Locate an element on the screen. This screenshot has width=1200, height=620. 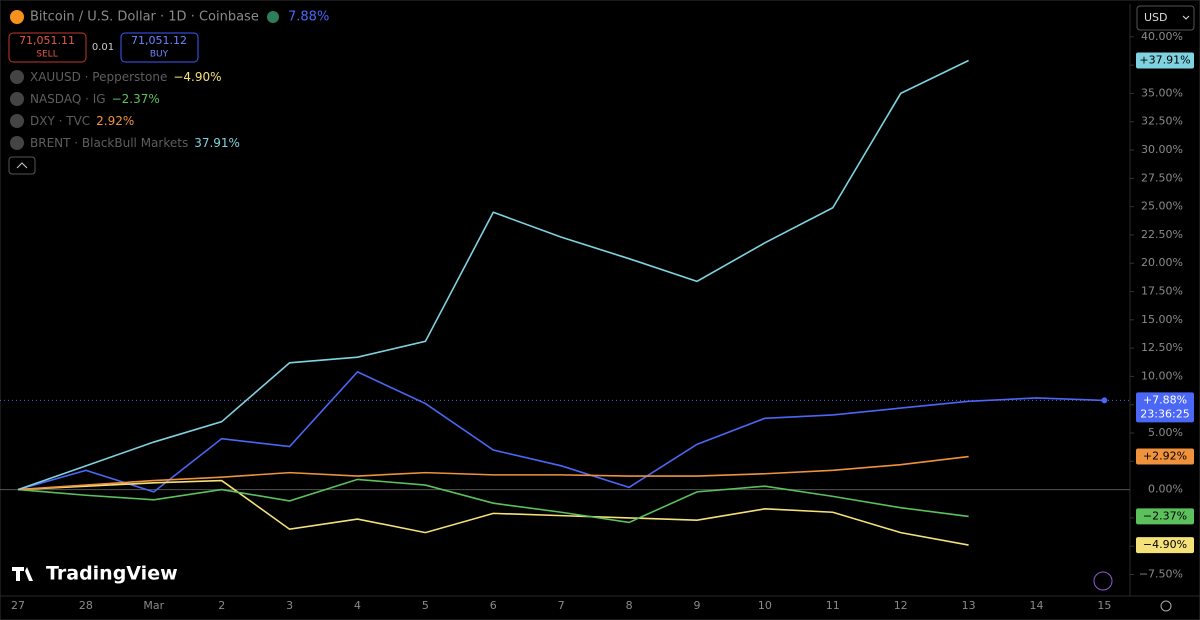
btc-icon is located at coordinates (17, 17).